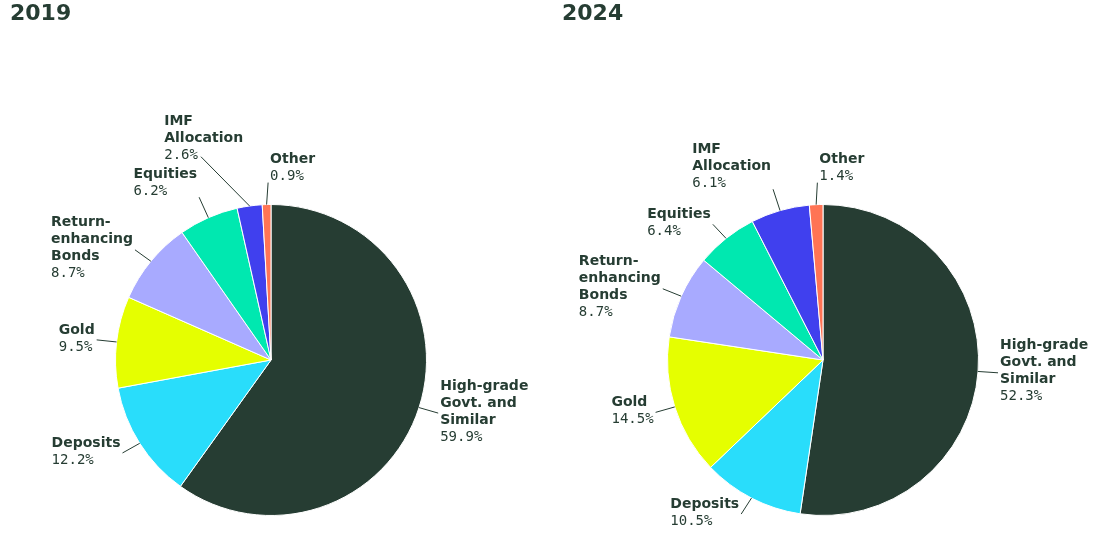 The height and width of the screenshot is (555, 1105). Describe the element at coordinates (664, 229) in the screenshot. I see `data-label: 6.4%` at that location.